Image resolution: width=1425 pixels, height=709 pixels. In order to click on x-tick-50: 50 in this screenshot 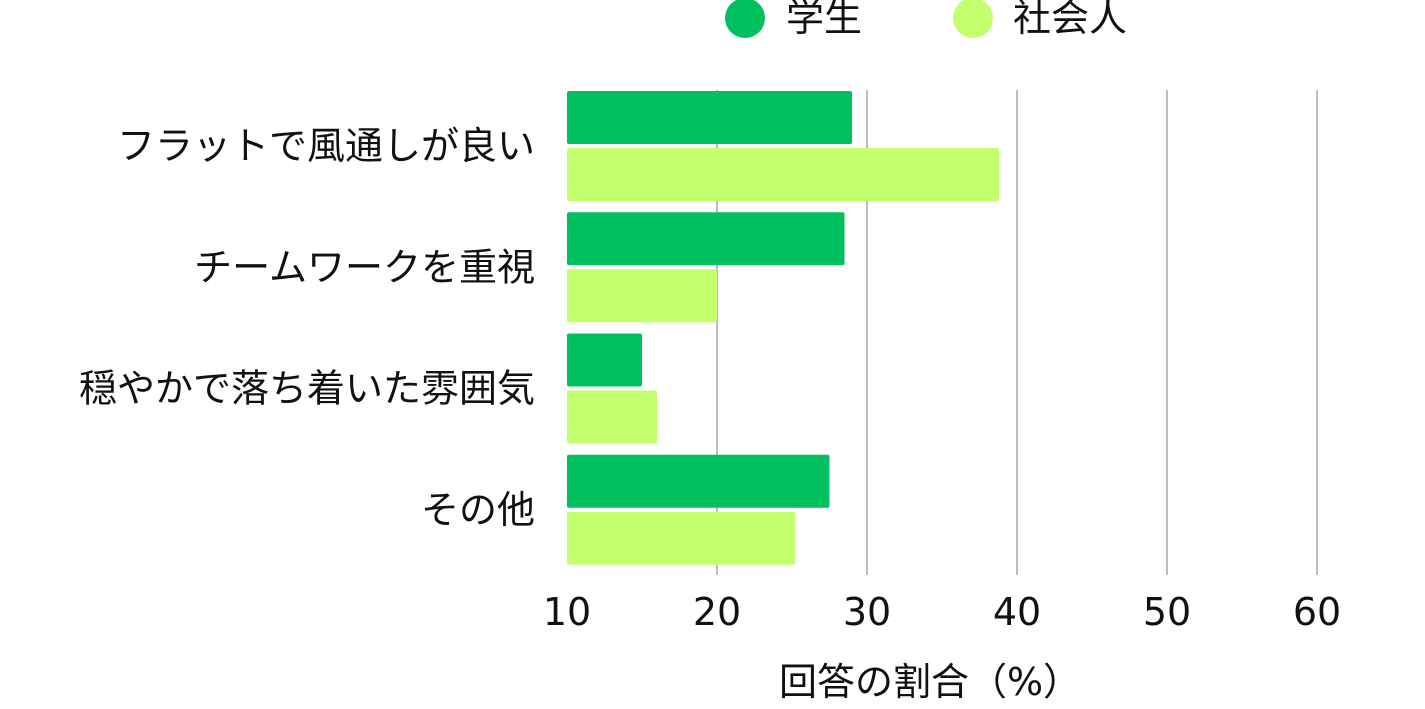, I will do `click(1167, 612)`.